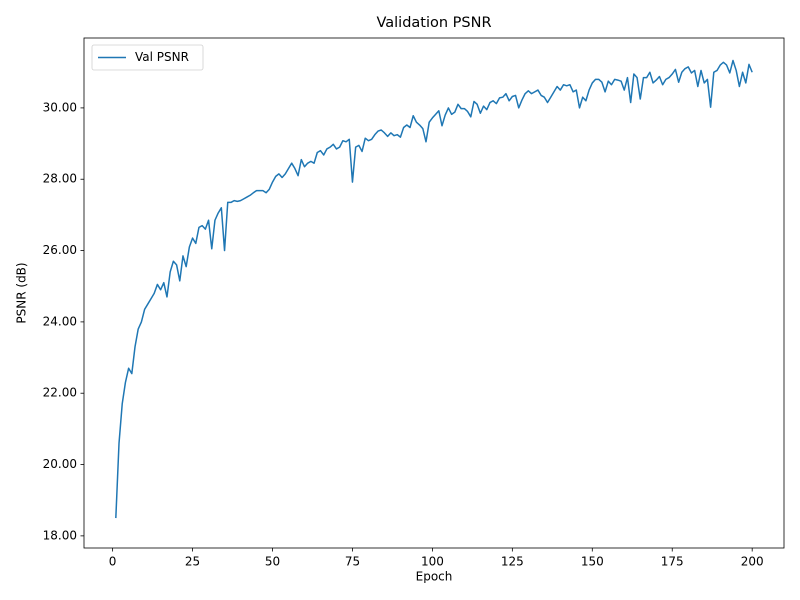 This screenshot has height=600, width=800. Describe the element at coordinates (592, 562) in the screenshot. I see `x-tick-label: 150` at that location.